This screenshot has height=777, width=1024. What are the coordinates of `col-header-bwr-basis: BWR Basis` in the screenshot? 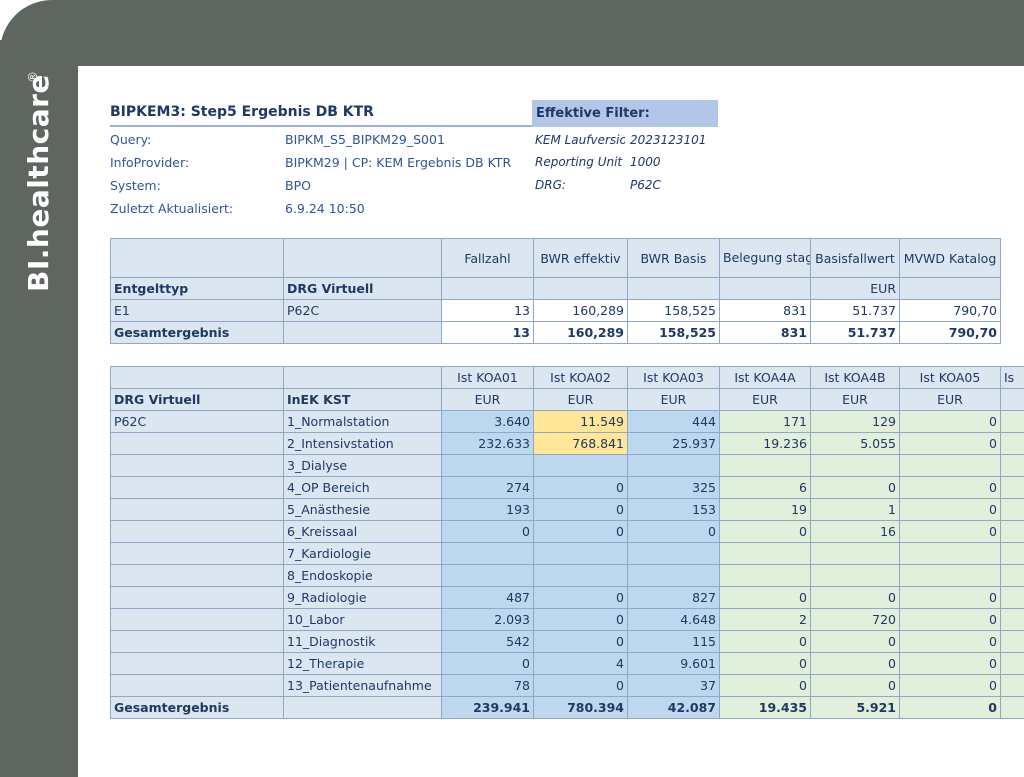 It's located at (673, 258).